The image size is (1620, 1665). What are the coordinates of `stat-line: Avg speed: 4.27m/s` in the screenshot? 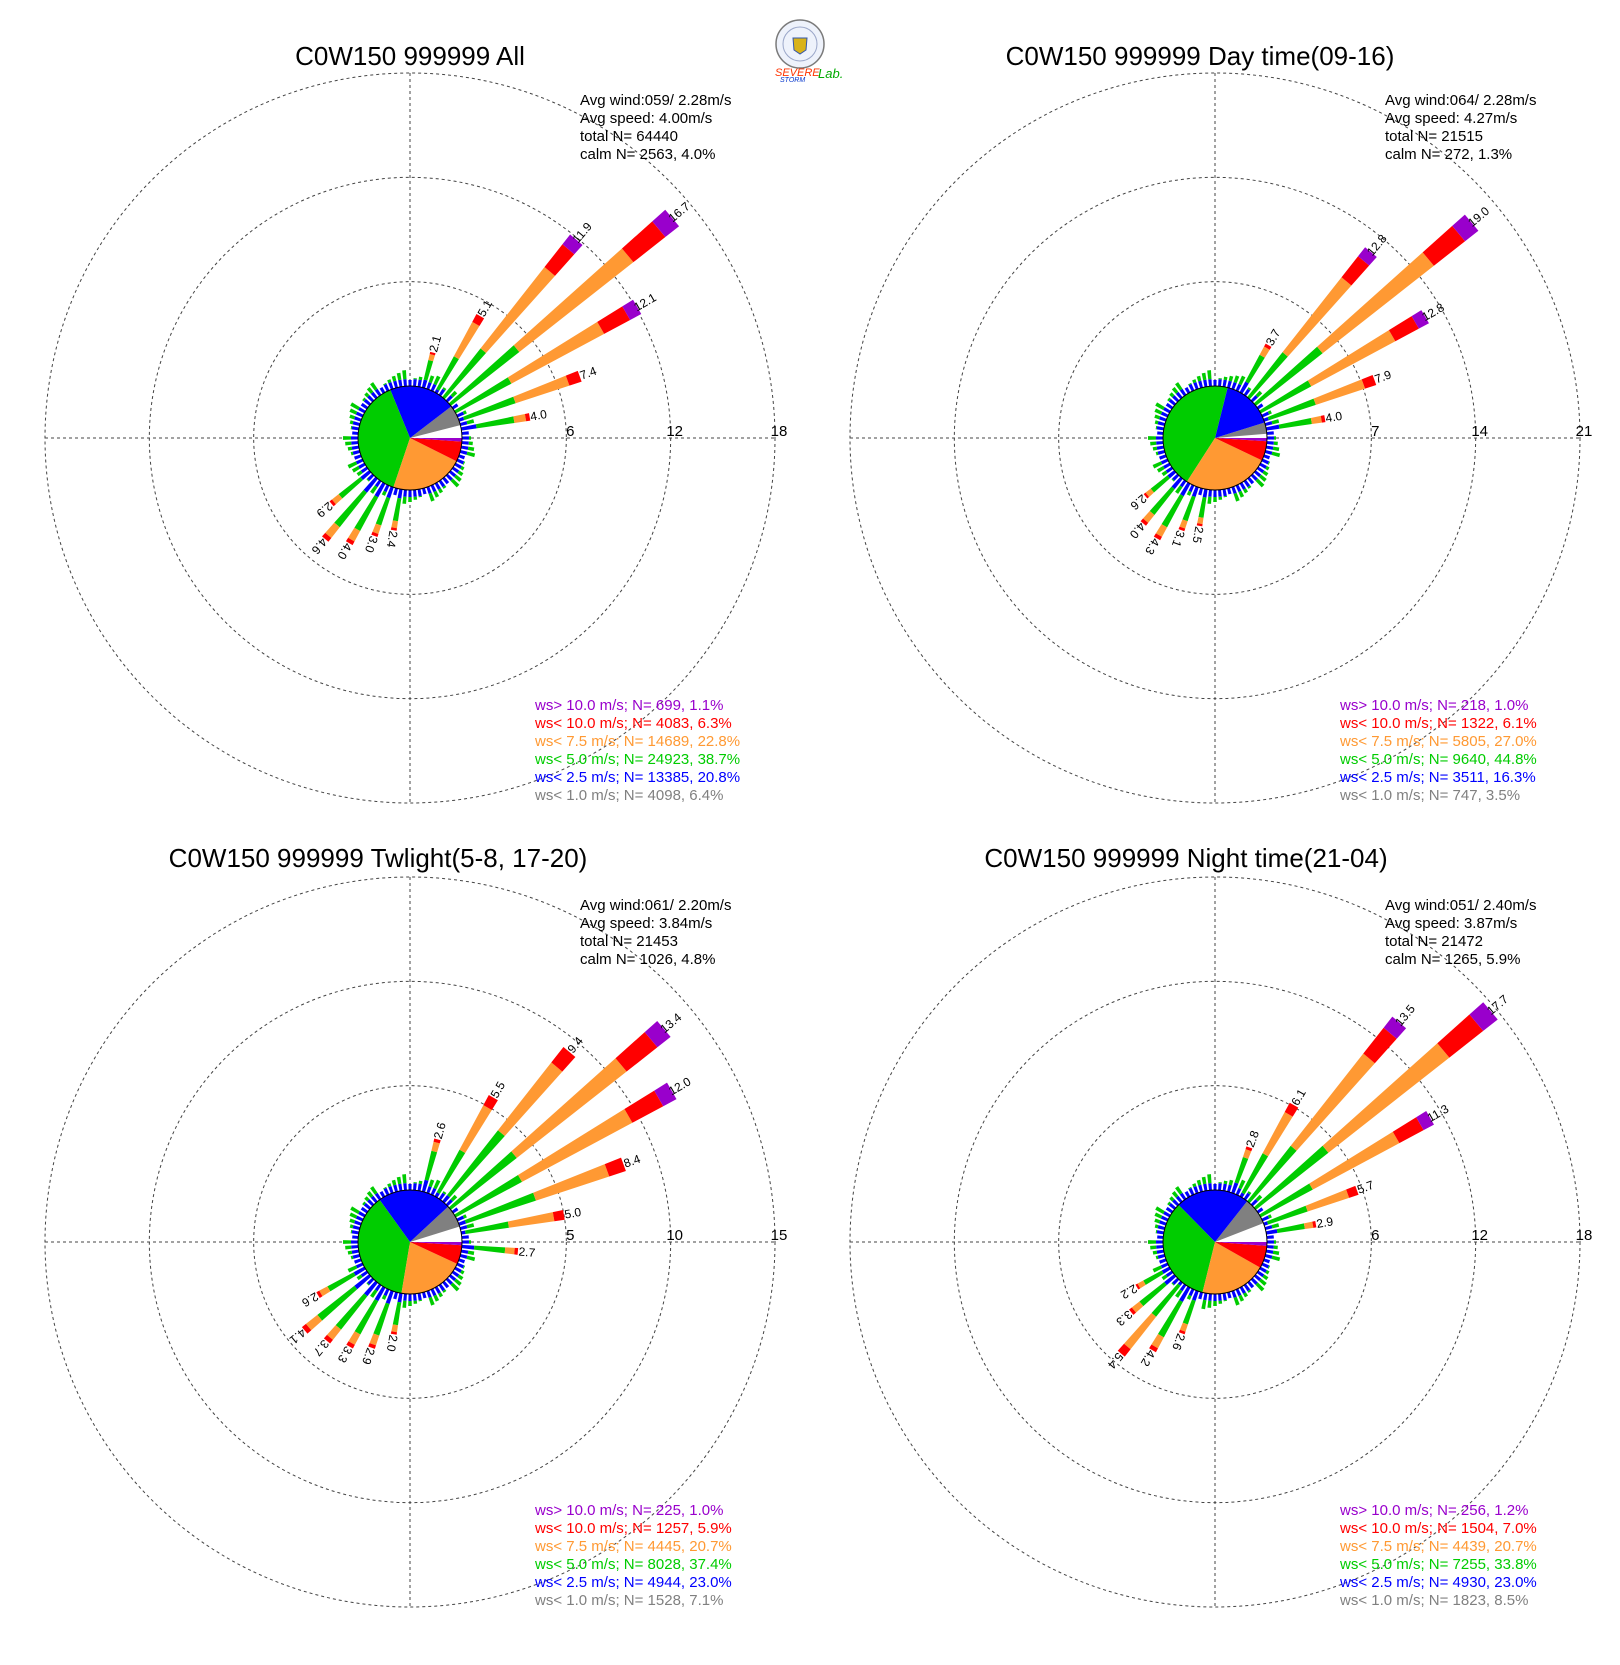 It's located at (1451, 118).